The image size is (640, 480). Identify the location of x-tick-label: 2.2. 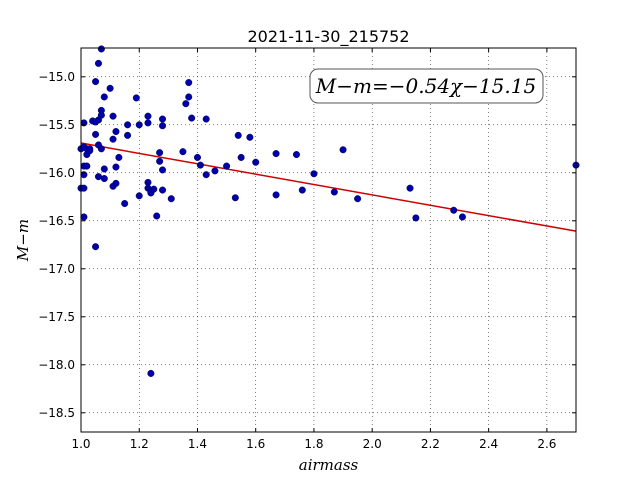
(430, 444).